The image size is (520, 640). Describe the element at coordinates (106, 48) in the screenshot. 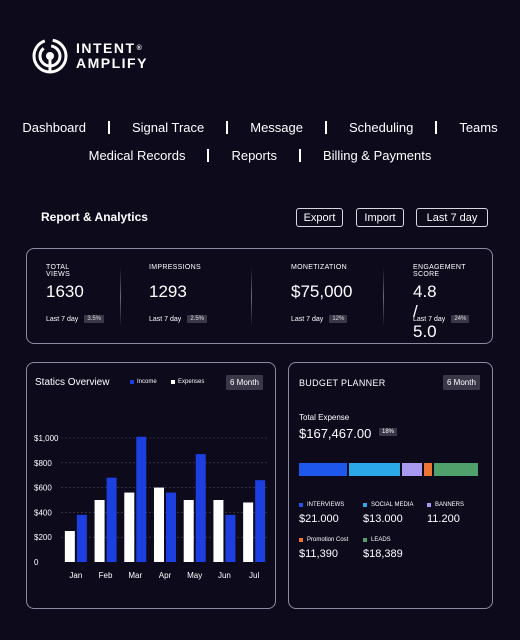

I see `brand-line1: INTENT` at that location.